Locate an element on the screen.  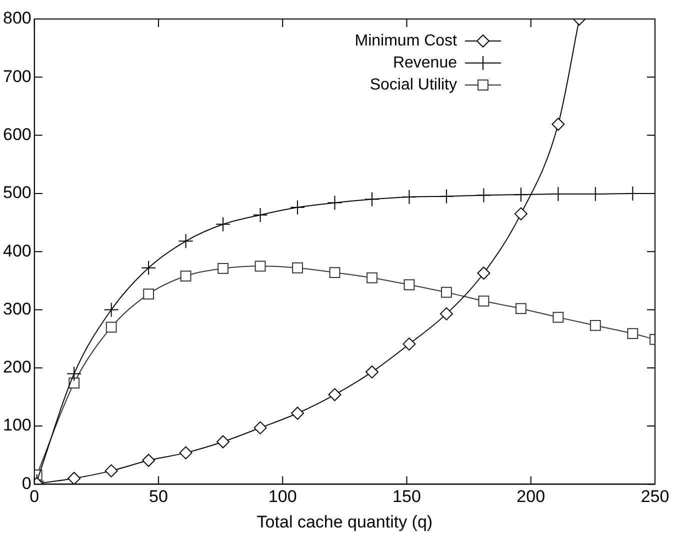
y-tick-label: 400 is located at coordinates (17, 250).